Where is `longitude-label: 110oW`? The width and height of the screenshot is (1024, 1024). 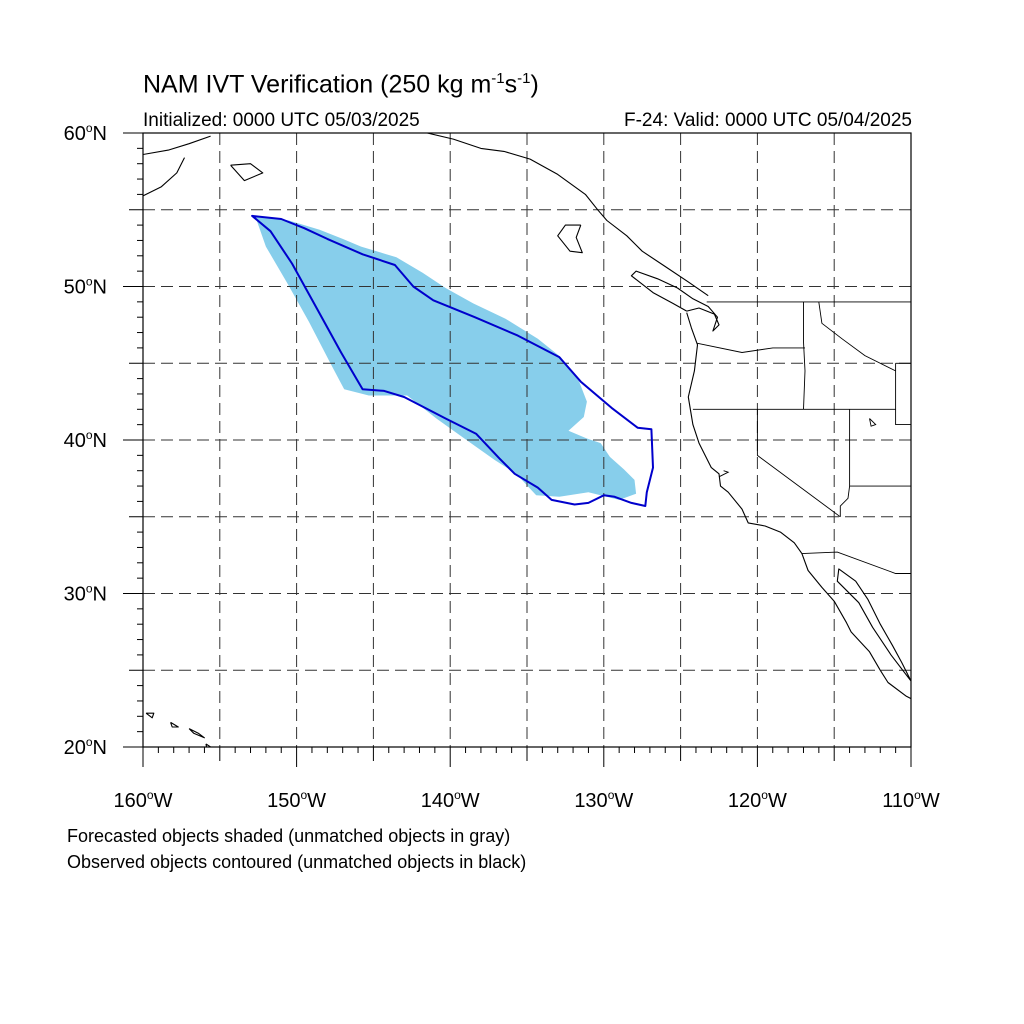
longitude-label: 110oW is located at coordinates (911, 800).